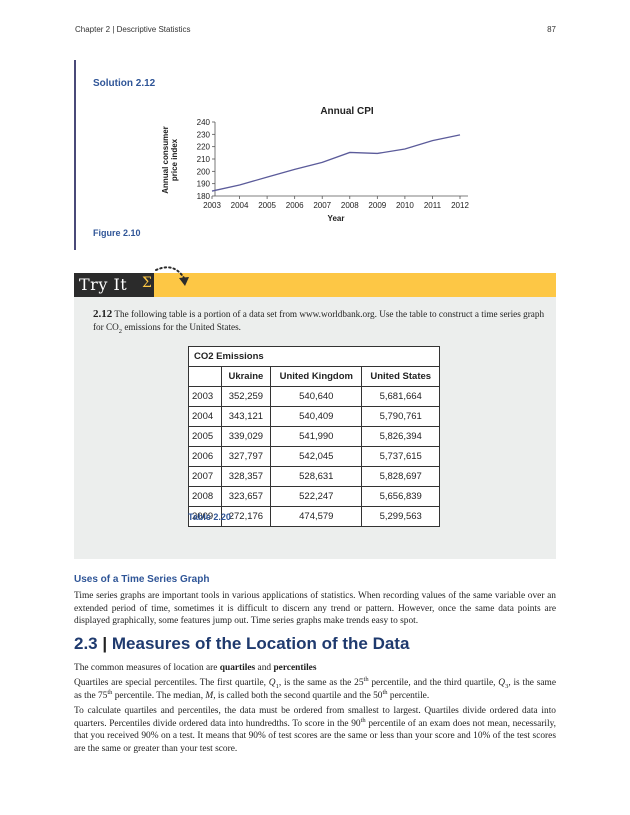 This screenshot has height=815, width=630. What do you see at coordinates (204, 171) in the screenshot?
I see `y-tick-label: 200` at bounding box center [204, 171].